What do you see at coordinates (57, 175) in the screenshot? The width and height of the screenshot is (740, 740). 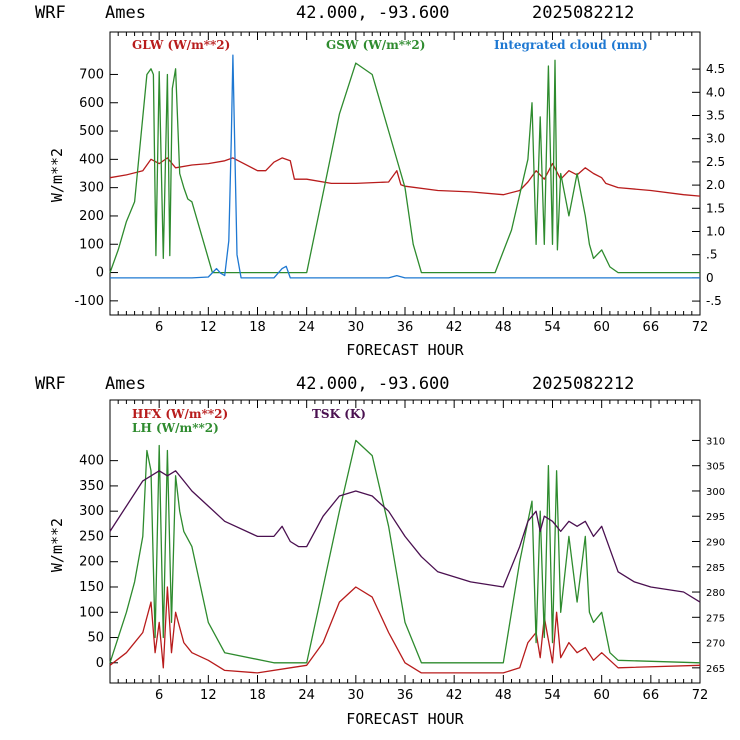 I see `panel1-y-axis-label: W/m**2` at bounding box center [57, 175].